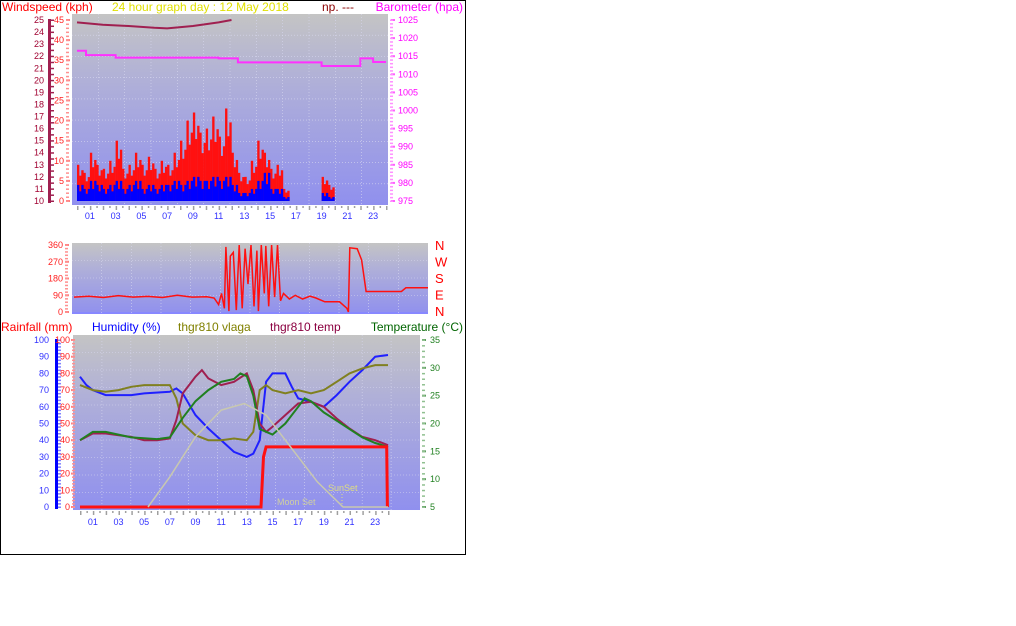 This screenshot has width=1016, height=626. I want to click on humidity-y-tick: 50, so click(44, 424).